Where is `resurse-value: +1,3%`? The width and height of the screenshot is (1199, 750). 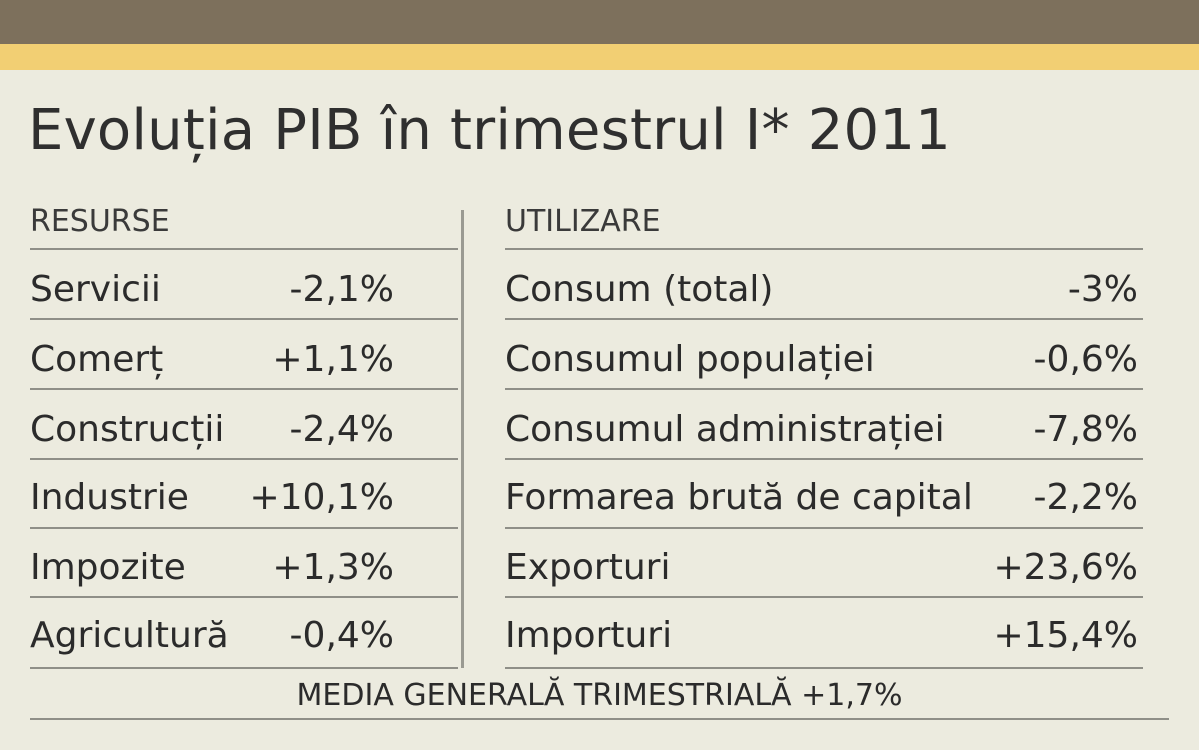
resurse-value: +1,3% is located at coordinates (333, 567).